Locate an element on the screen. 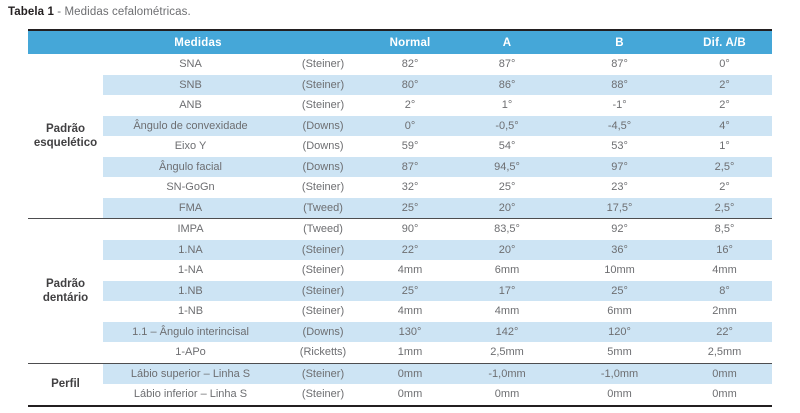 Image resolution: width=800 pixels, height=413 pixels. value-dif-ab-cell: 2,5mm is located at coordinates (724, 352).